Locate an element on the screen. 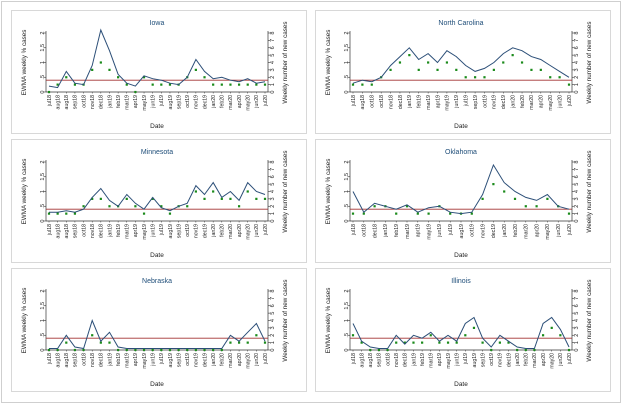 Image resolution: width=624 pixels, height=406 pixels. y-tick-label: 1.5 is located at coordinates (347, 306).